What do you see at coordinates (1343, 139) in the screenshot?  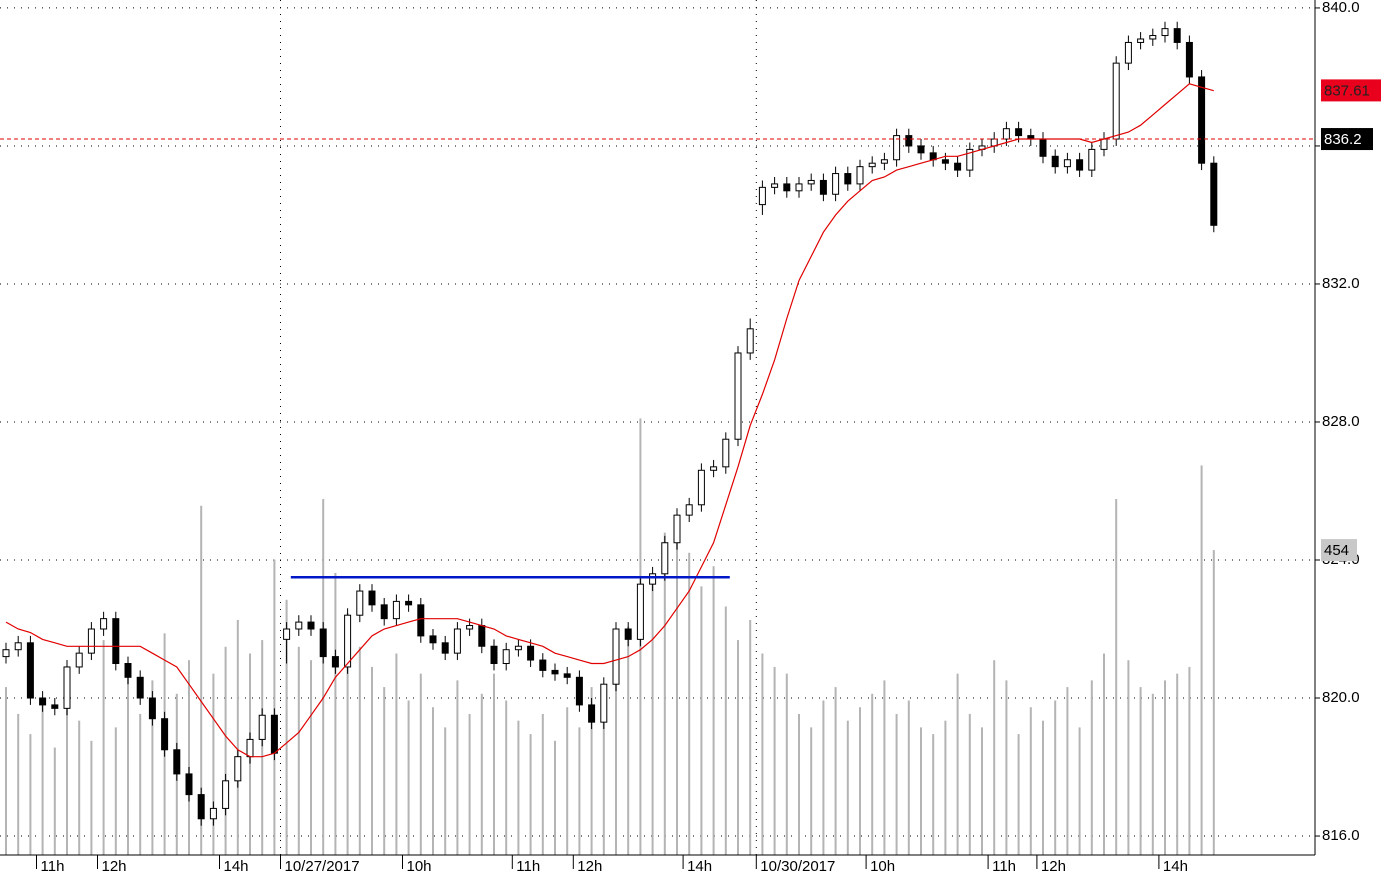 I see `price-marker-label: 836.2` at bounding box center [1343, 139].